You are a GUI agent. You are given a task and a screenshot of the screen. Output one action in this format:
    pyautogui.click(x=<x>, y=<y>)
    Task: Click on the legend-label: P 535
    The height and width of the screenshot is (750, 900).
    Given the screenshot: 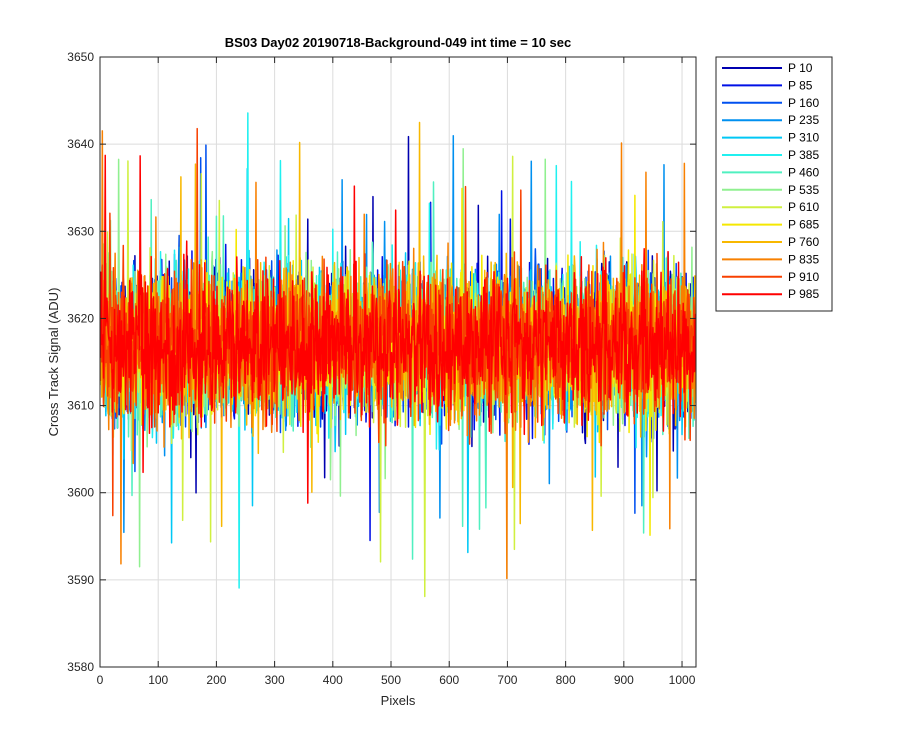 What is the action you would take?
    pyautogui.click(x=803, y=190)
    